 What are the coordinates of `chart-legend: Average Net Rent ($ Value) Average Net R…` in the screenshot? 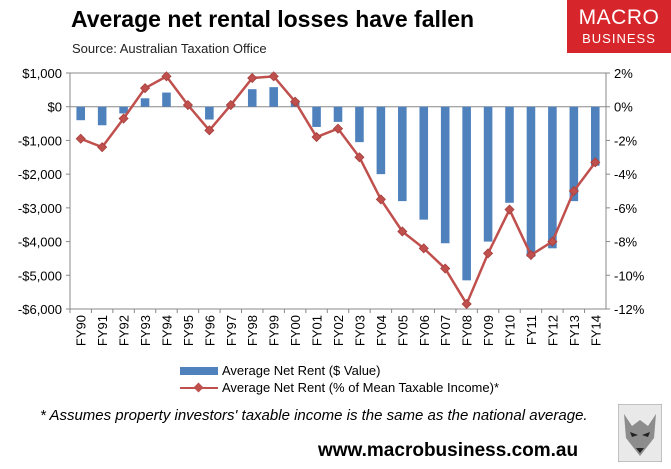 It's located at (339, 379).